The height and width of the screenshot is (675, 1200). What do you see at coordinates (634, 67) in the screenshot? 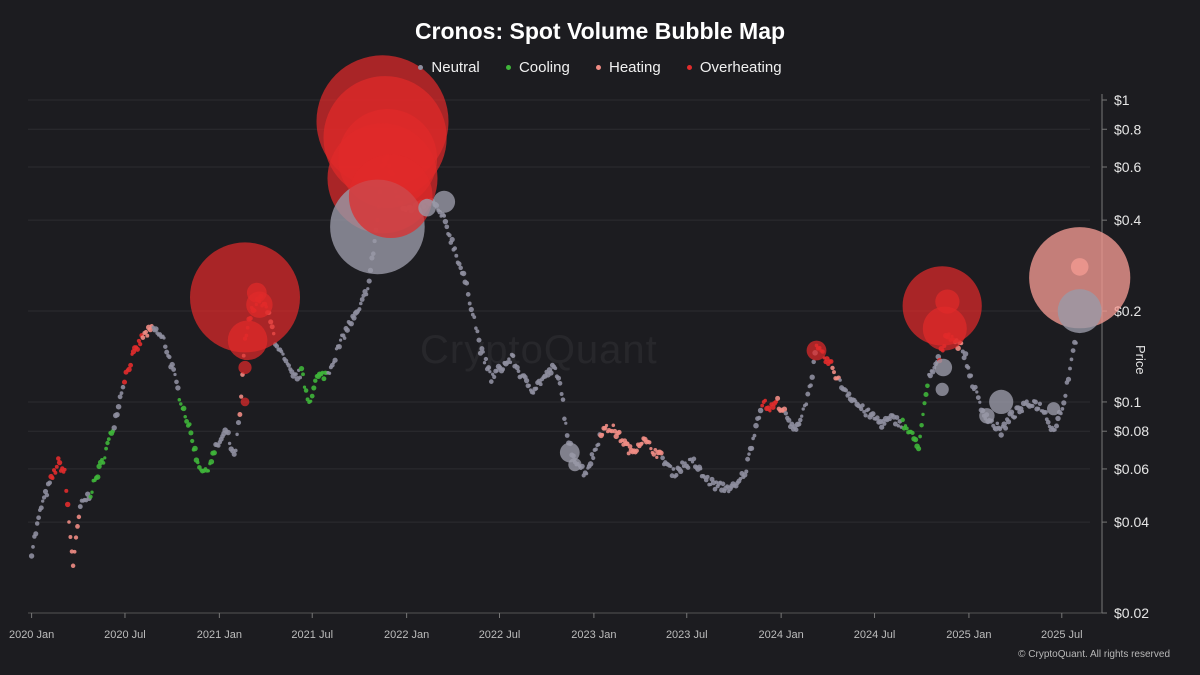
I see `legend-label-heating: Heating` at bounding box center [634, 67].